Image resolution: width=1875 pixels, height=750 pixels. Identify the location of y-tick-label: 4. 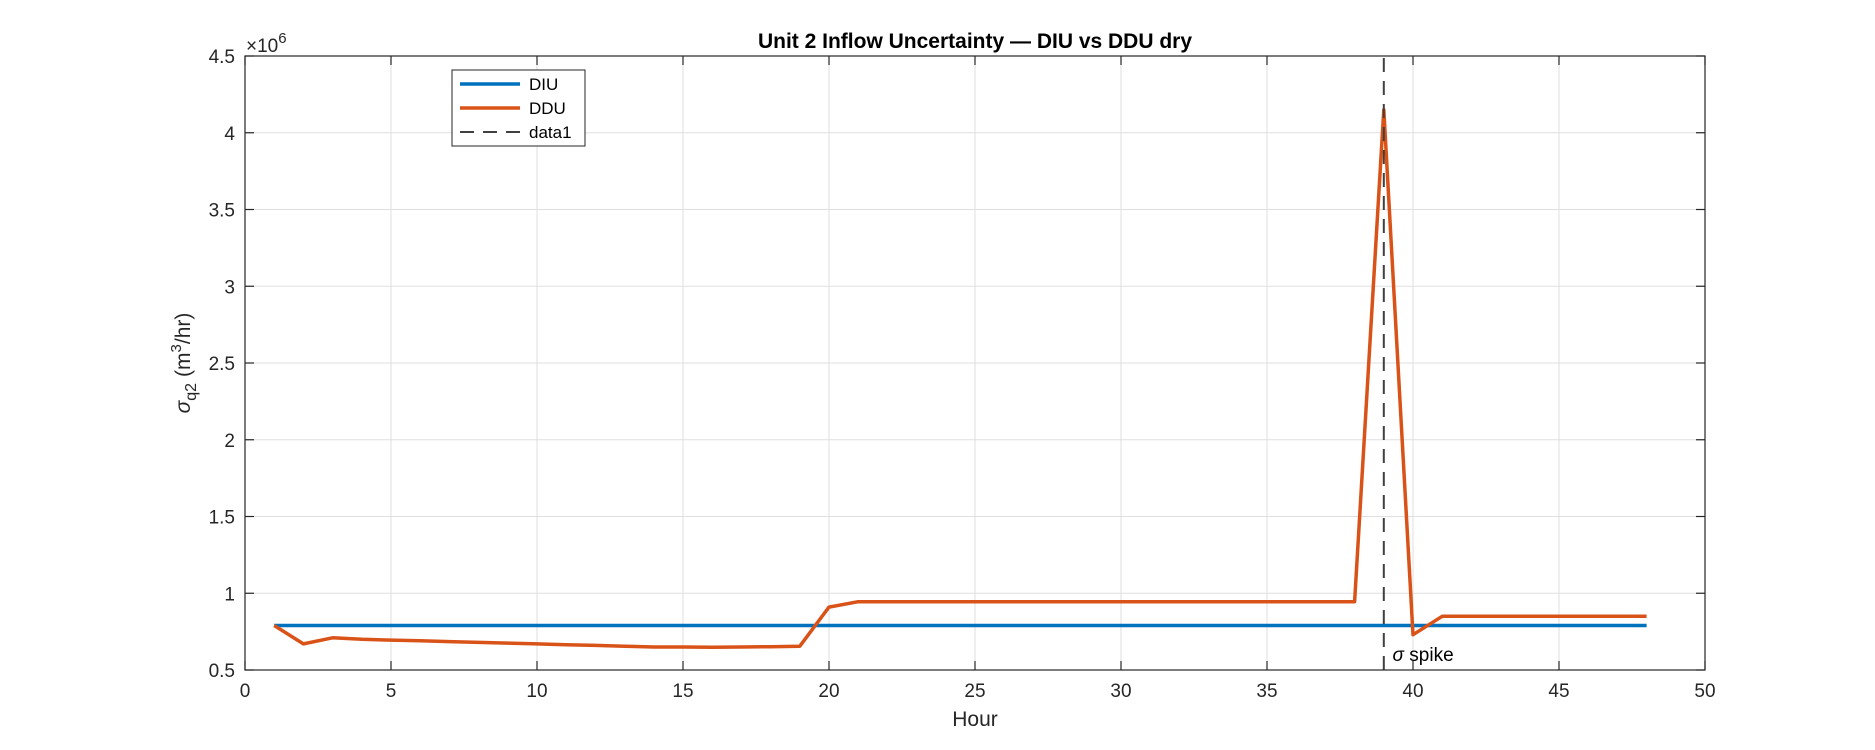
(229, 134).